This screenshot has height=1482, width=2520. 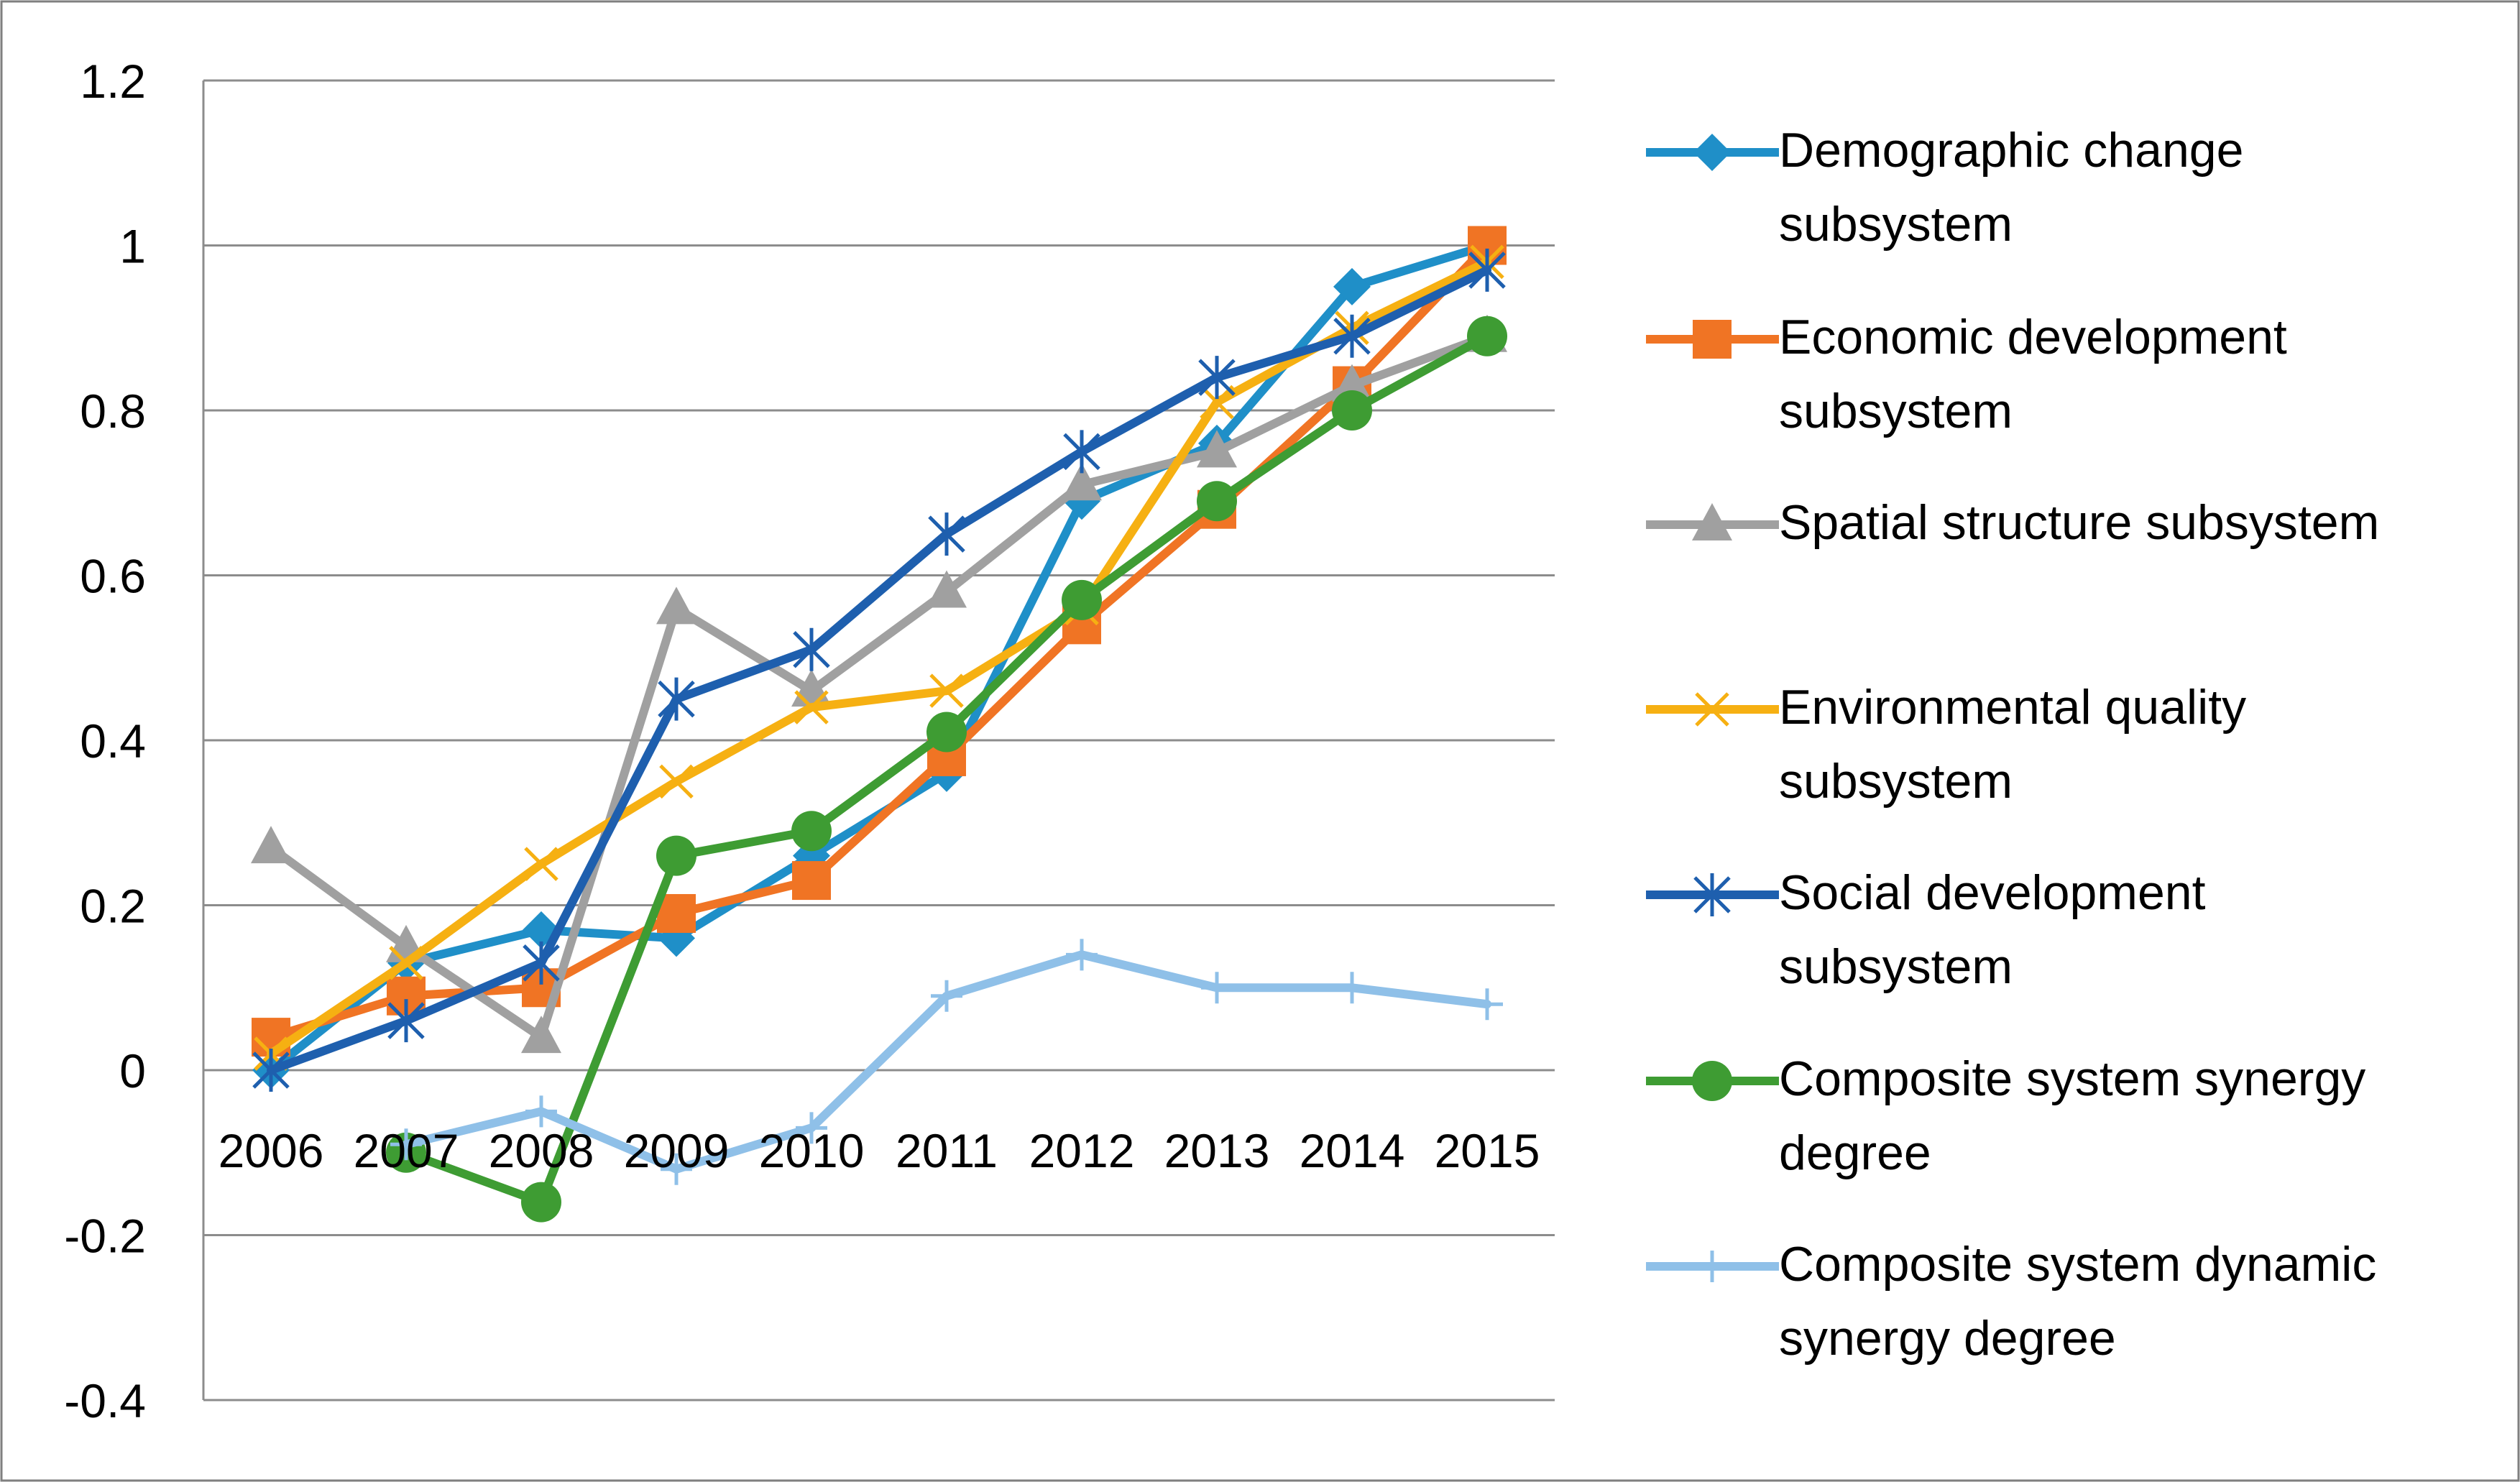 What do you see at coordinates (1855, 1153) in the screenshot?
I see `legend-label: degree` at bounding box center [1855, 1153].